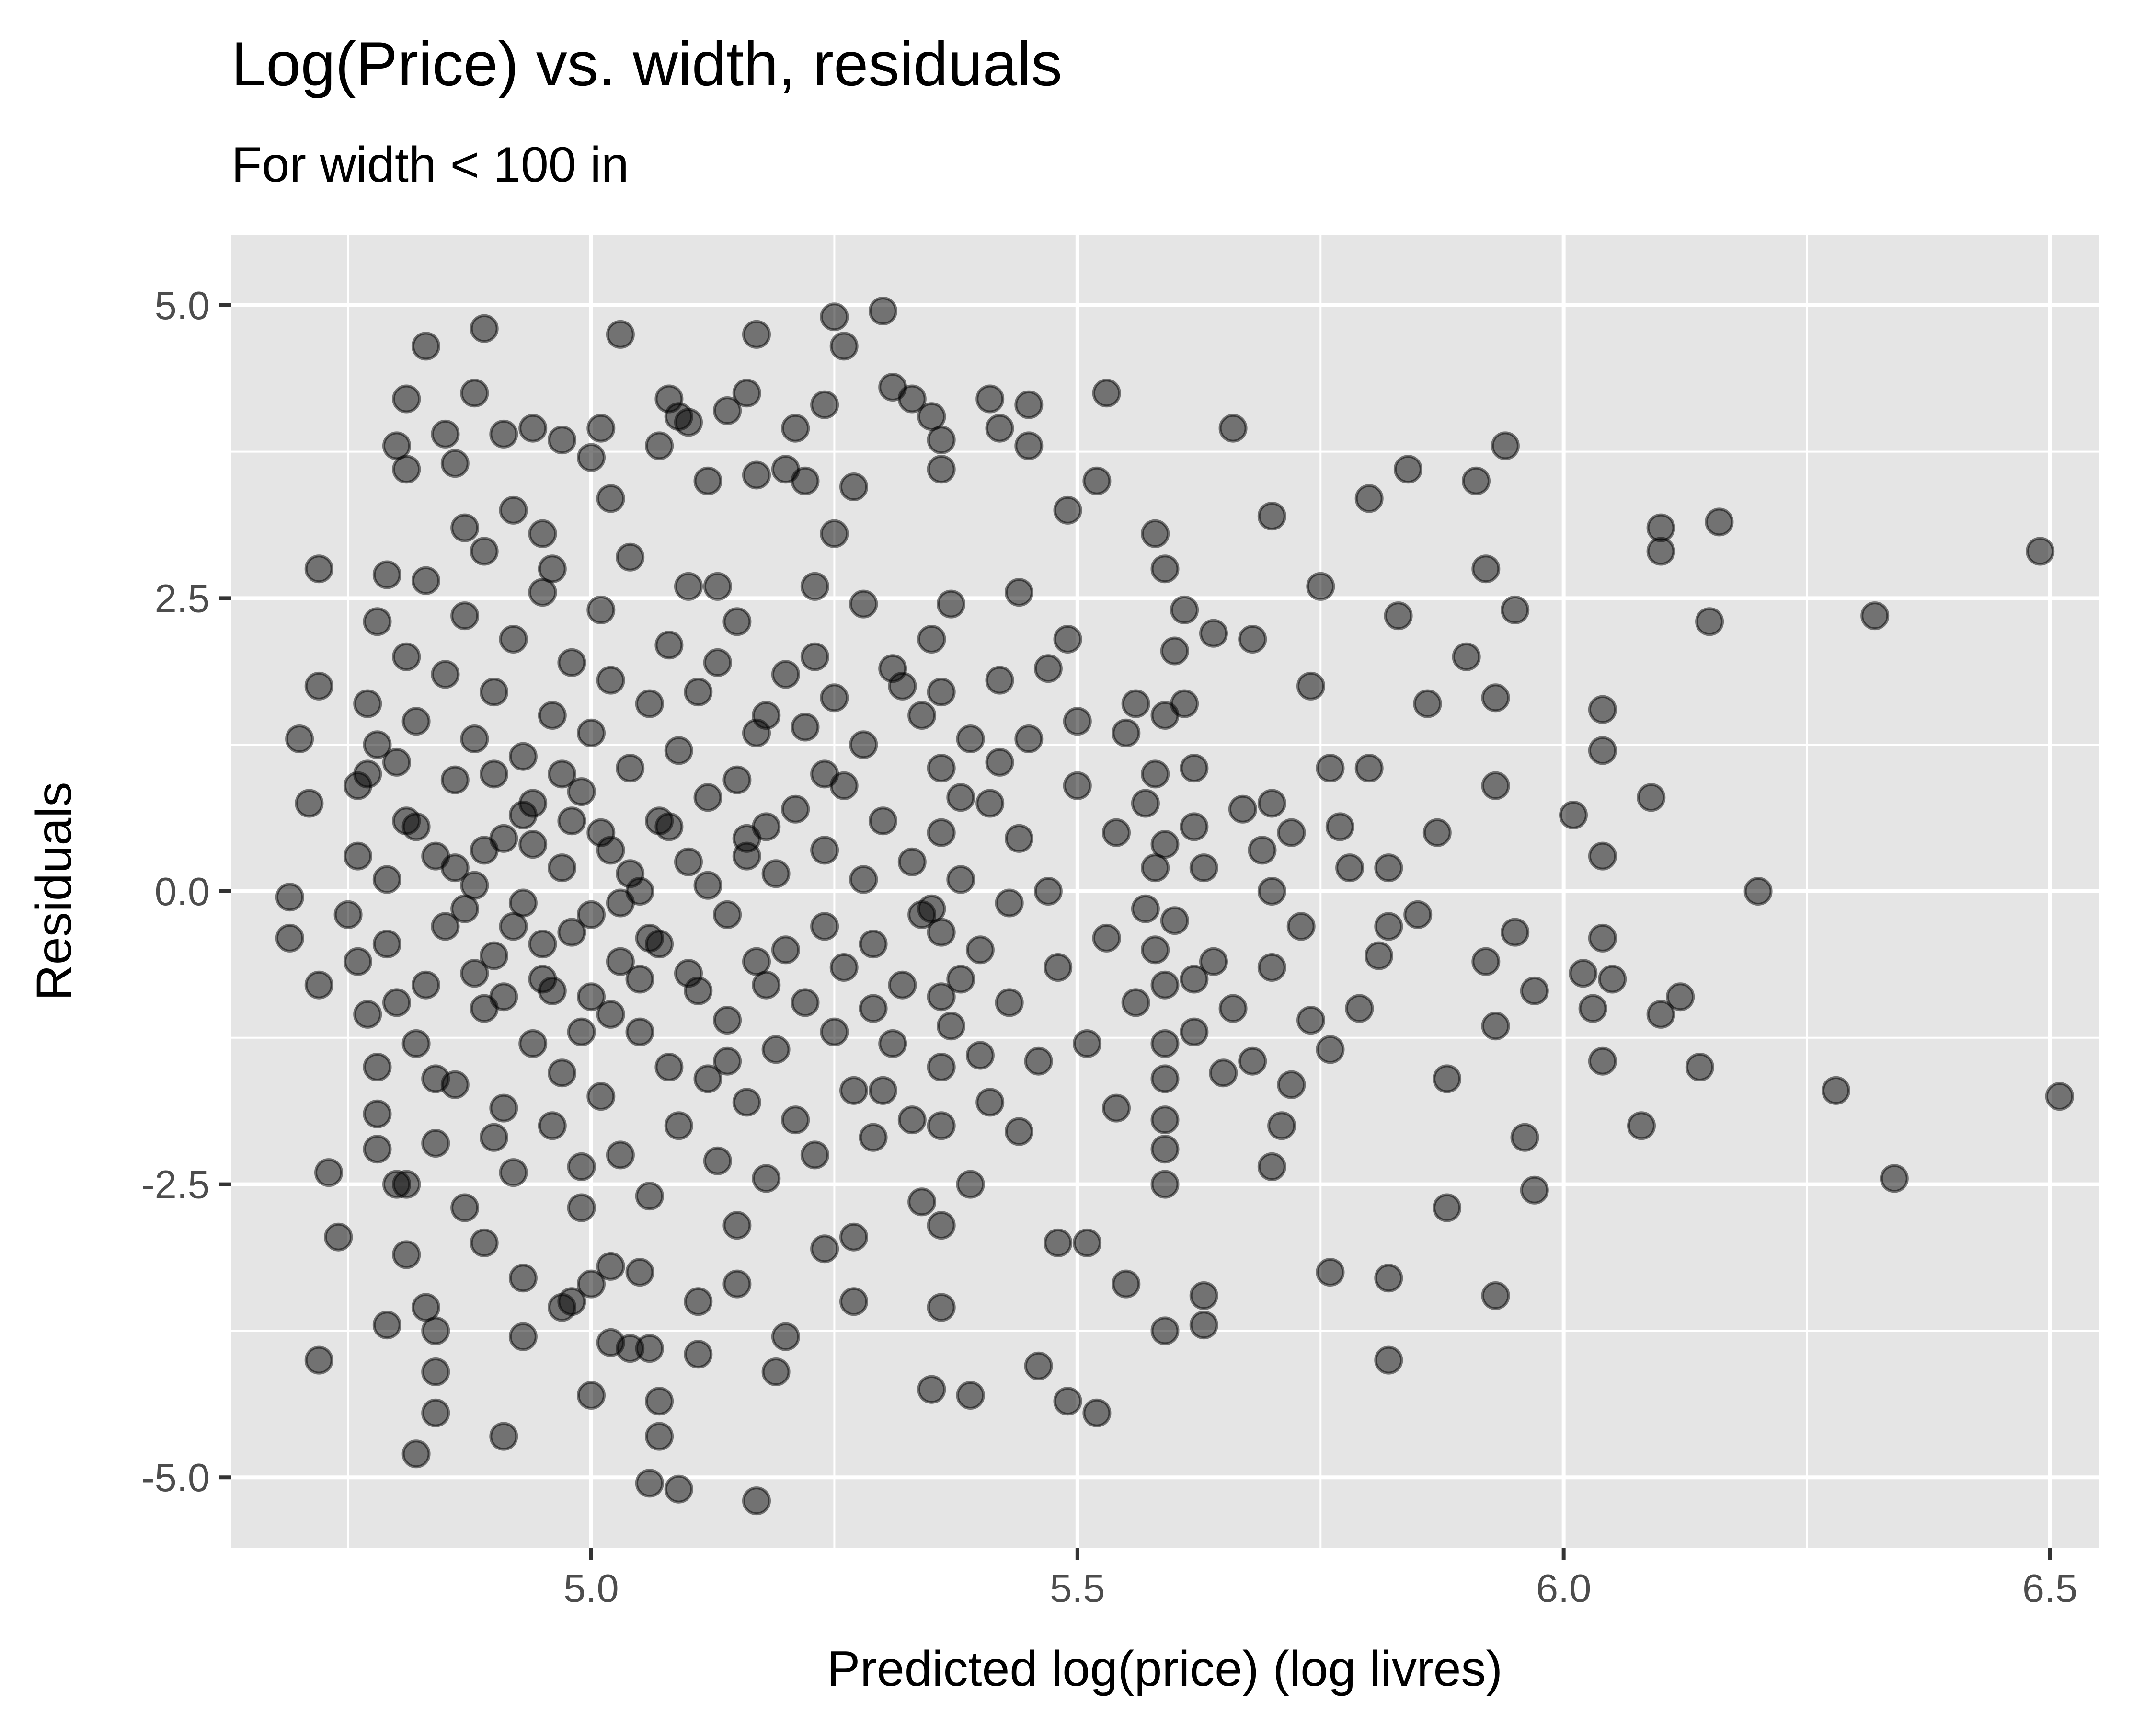 Image resolution: width=2156 pixels, height=1725 pixels. Describe the element at coordinates (175, 1477) in the screenshot. I see `y-tick-label: -5.0` at that location.